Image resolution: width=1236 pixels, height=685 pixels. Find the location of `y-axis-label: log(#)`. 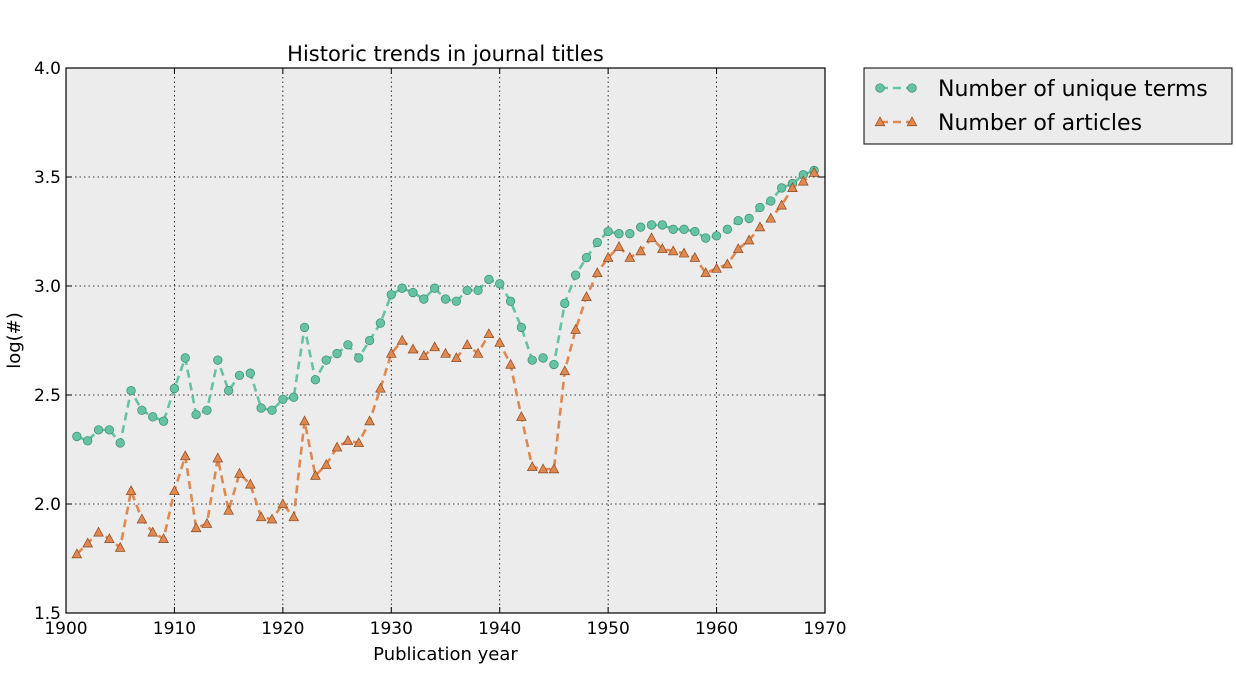

y-axis-label: log(#) is located at coordinates (14, 340).